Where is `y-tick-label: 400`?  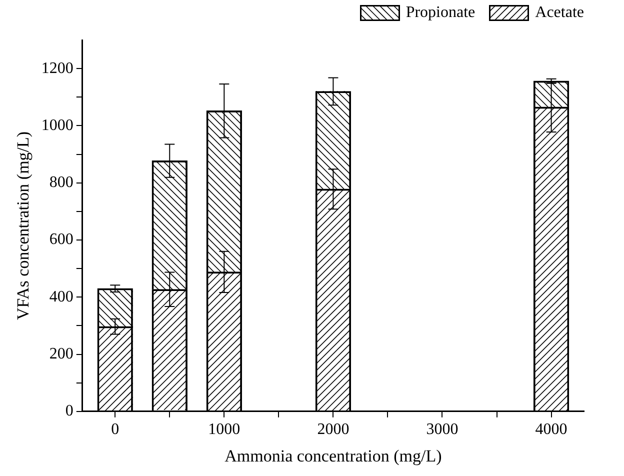 y-tick-label: 400 is located at coordinates (61, 297).